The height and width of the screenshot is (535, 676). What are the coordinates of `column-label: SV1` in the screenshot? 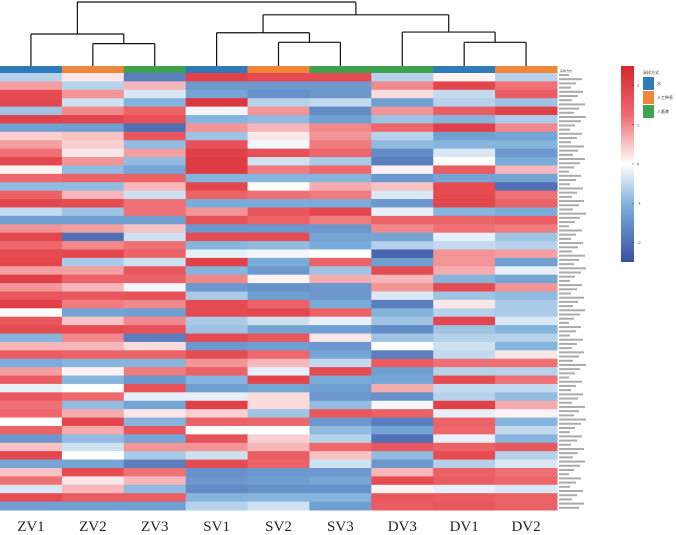 It's located at (216, 527).